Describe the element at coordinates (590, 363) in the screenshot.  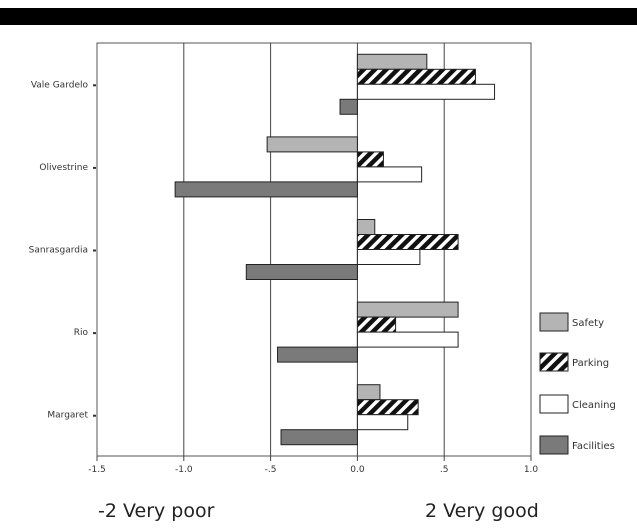
I see `legend-label-parking: Parking` at that location.